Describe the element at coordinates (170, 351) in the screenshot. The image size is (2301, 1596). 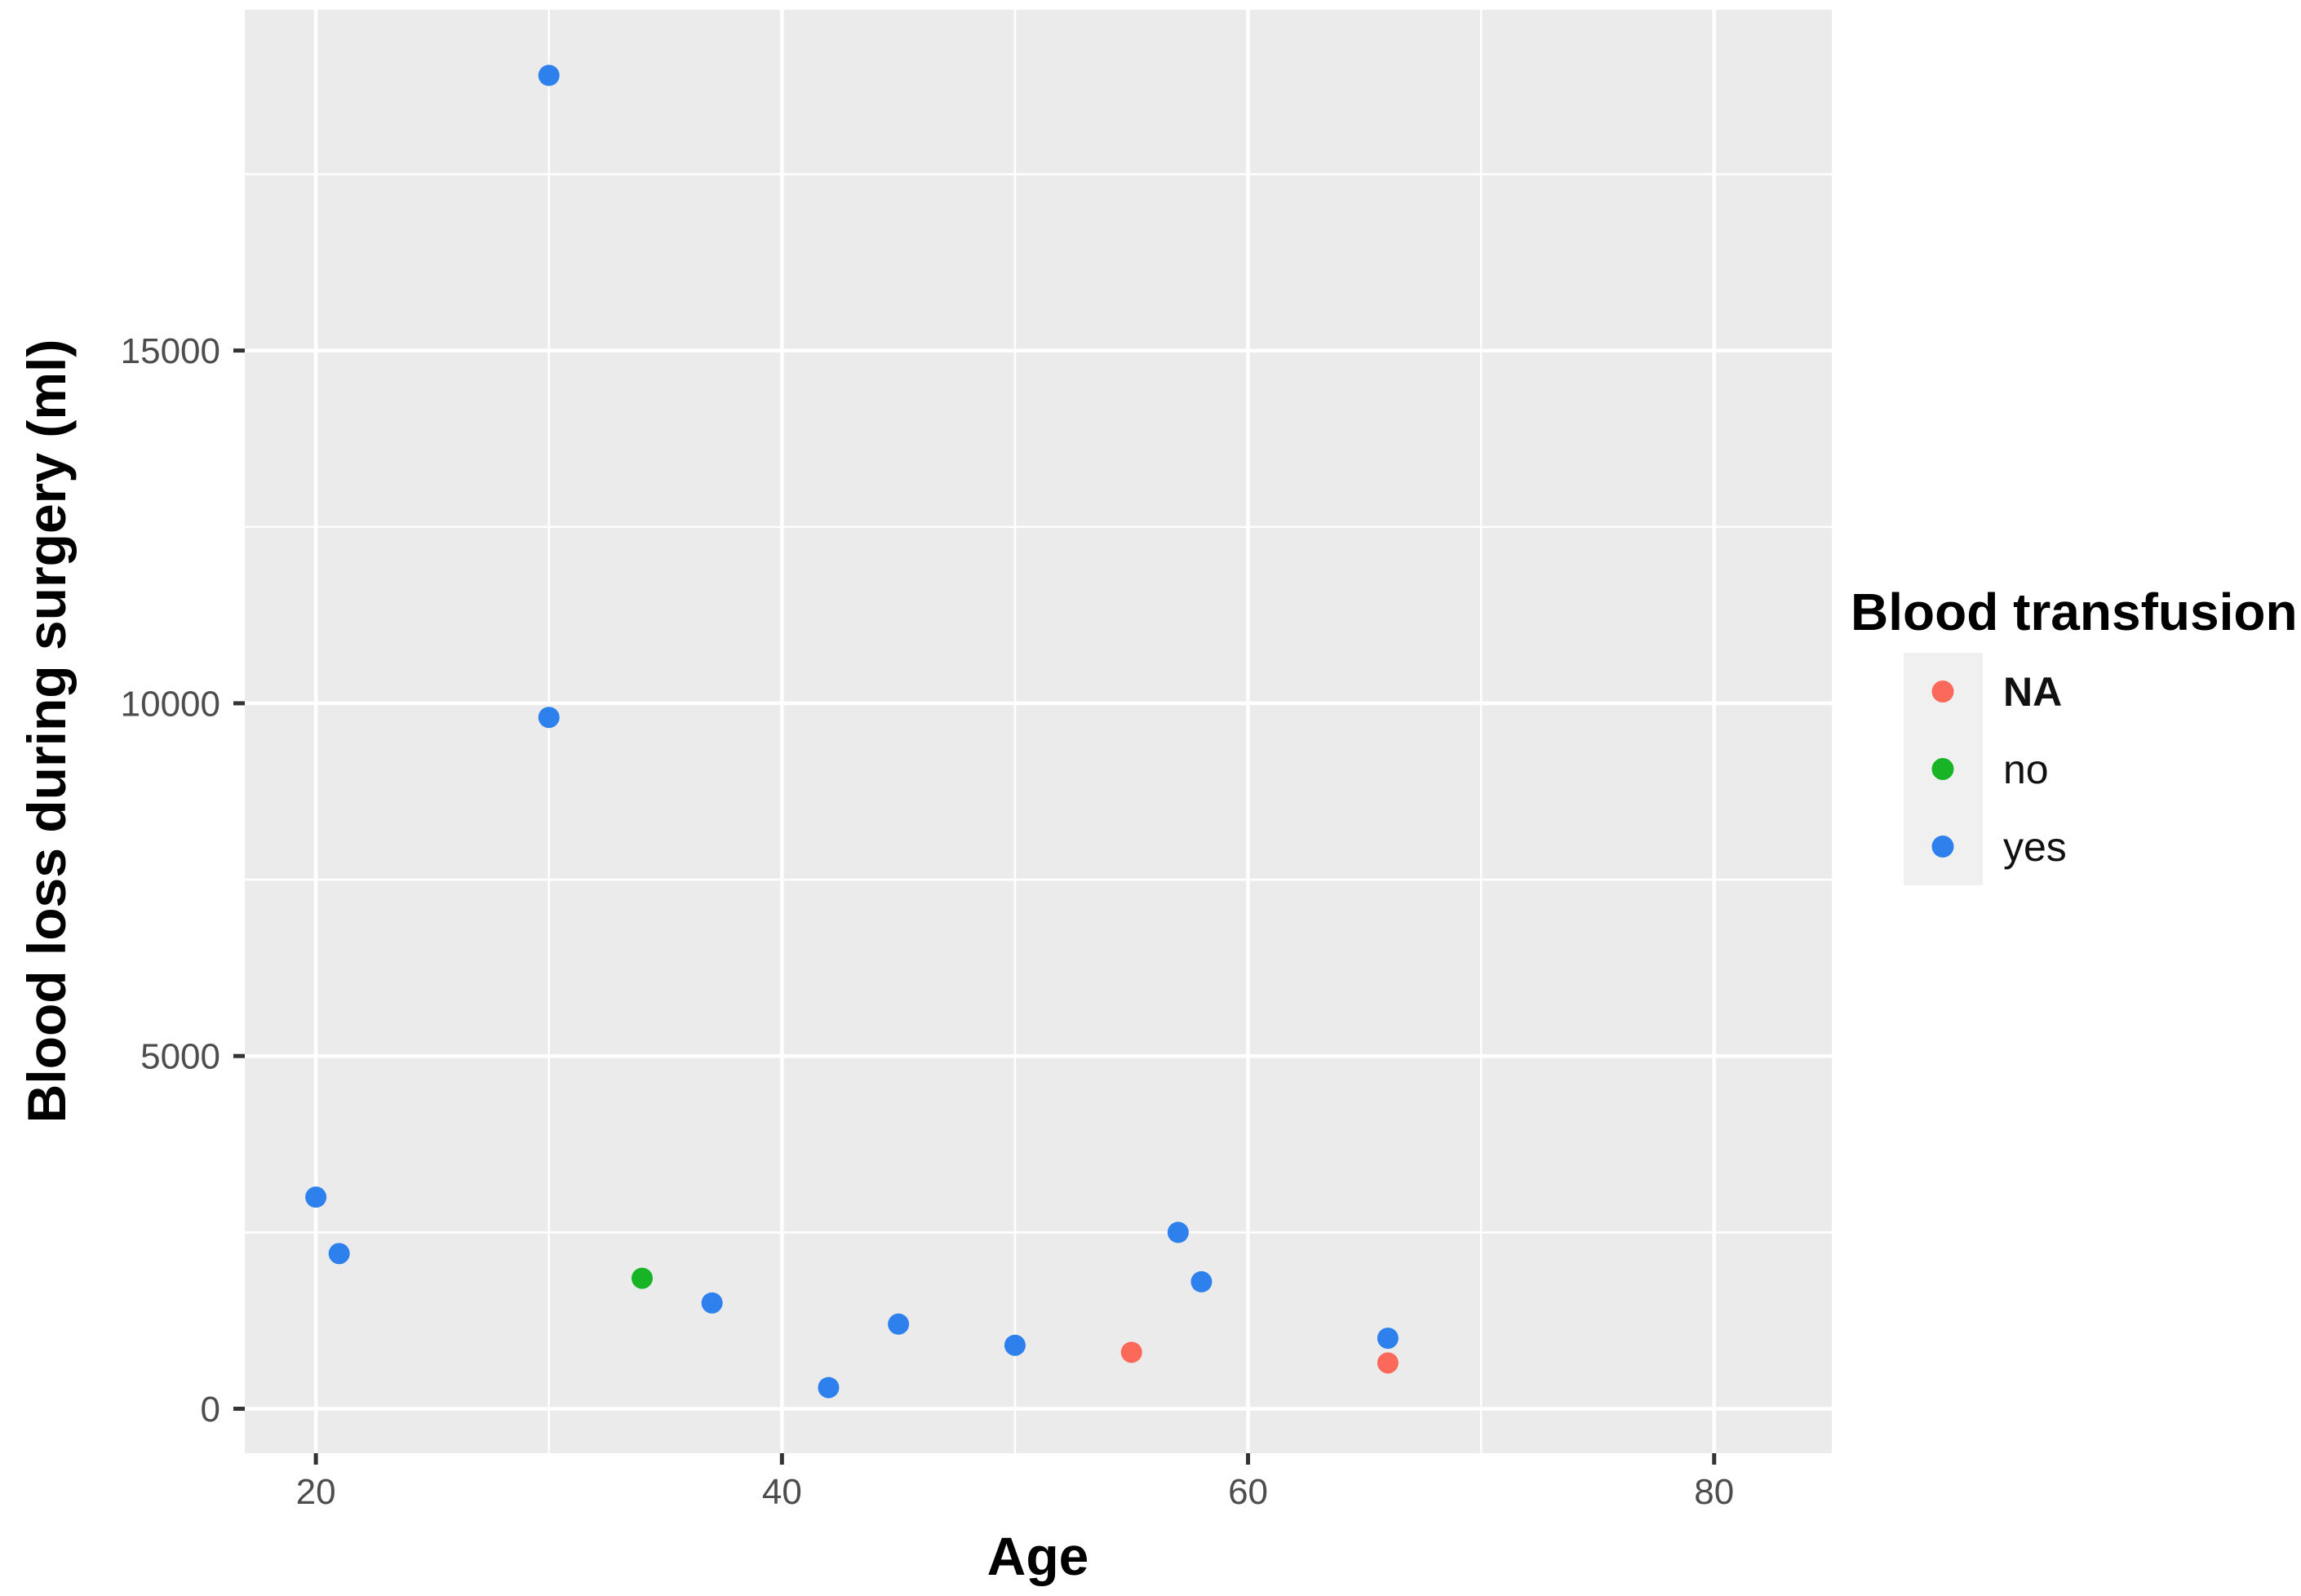
I see `y-tick-label: 15000` at that location.